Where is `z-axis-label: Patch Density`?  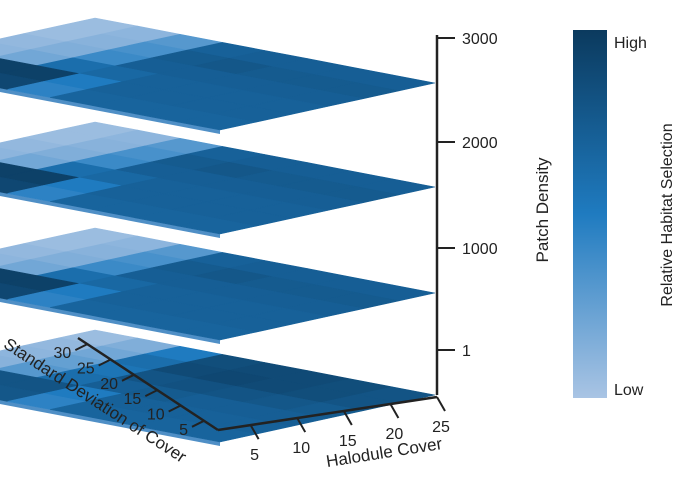
z-axis-label: Patch Density is located at coordinates (542, 209).